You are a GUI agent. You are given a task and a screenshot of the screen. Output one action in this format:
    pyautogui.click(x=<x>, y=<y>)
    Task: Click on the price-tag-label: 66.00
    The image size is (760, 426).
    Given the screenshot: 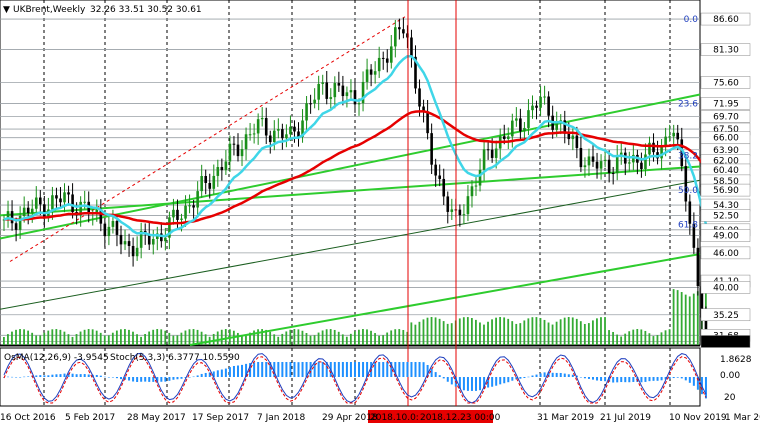 What is the action you would take?
    pyautogui.click(x=726, y=139)
    